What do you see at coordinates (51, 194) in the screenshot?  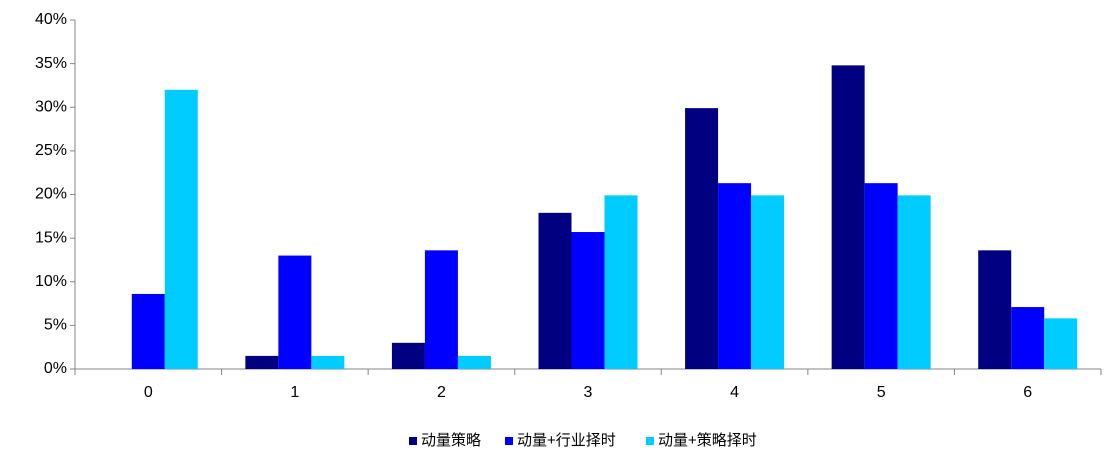 I see `y-tick-label: 20%` at bounding box center [51, 194].